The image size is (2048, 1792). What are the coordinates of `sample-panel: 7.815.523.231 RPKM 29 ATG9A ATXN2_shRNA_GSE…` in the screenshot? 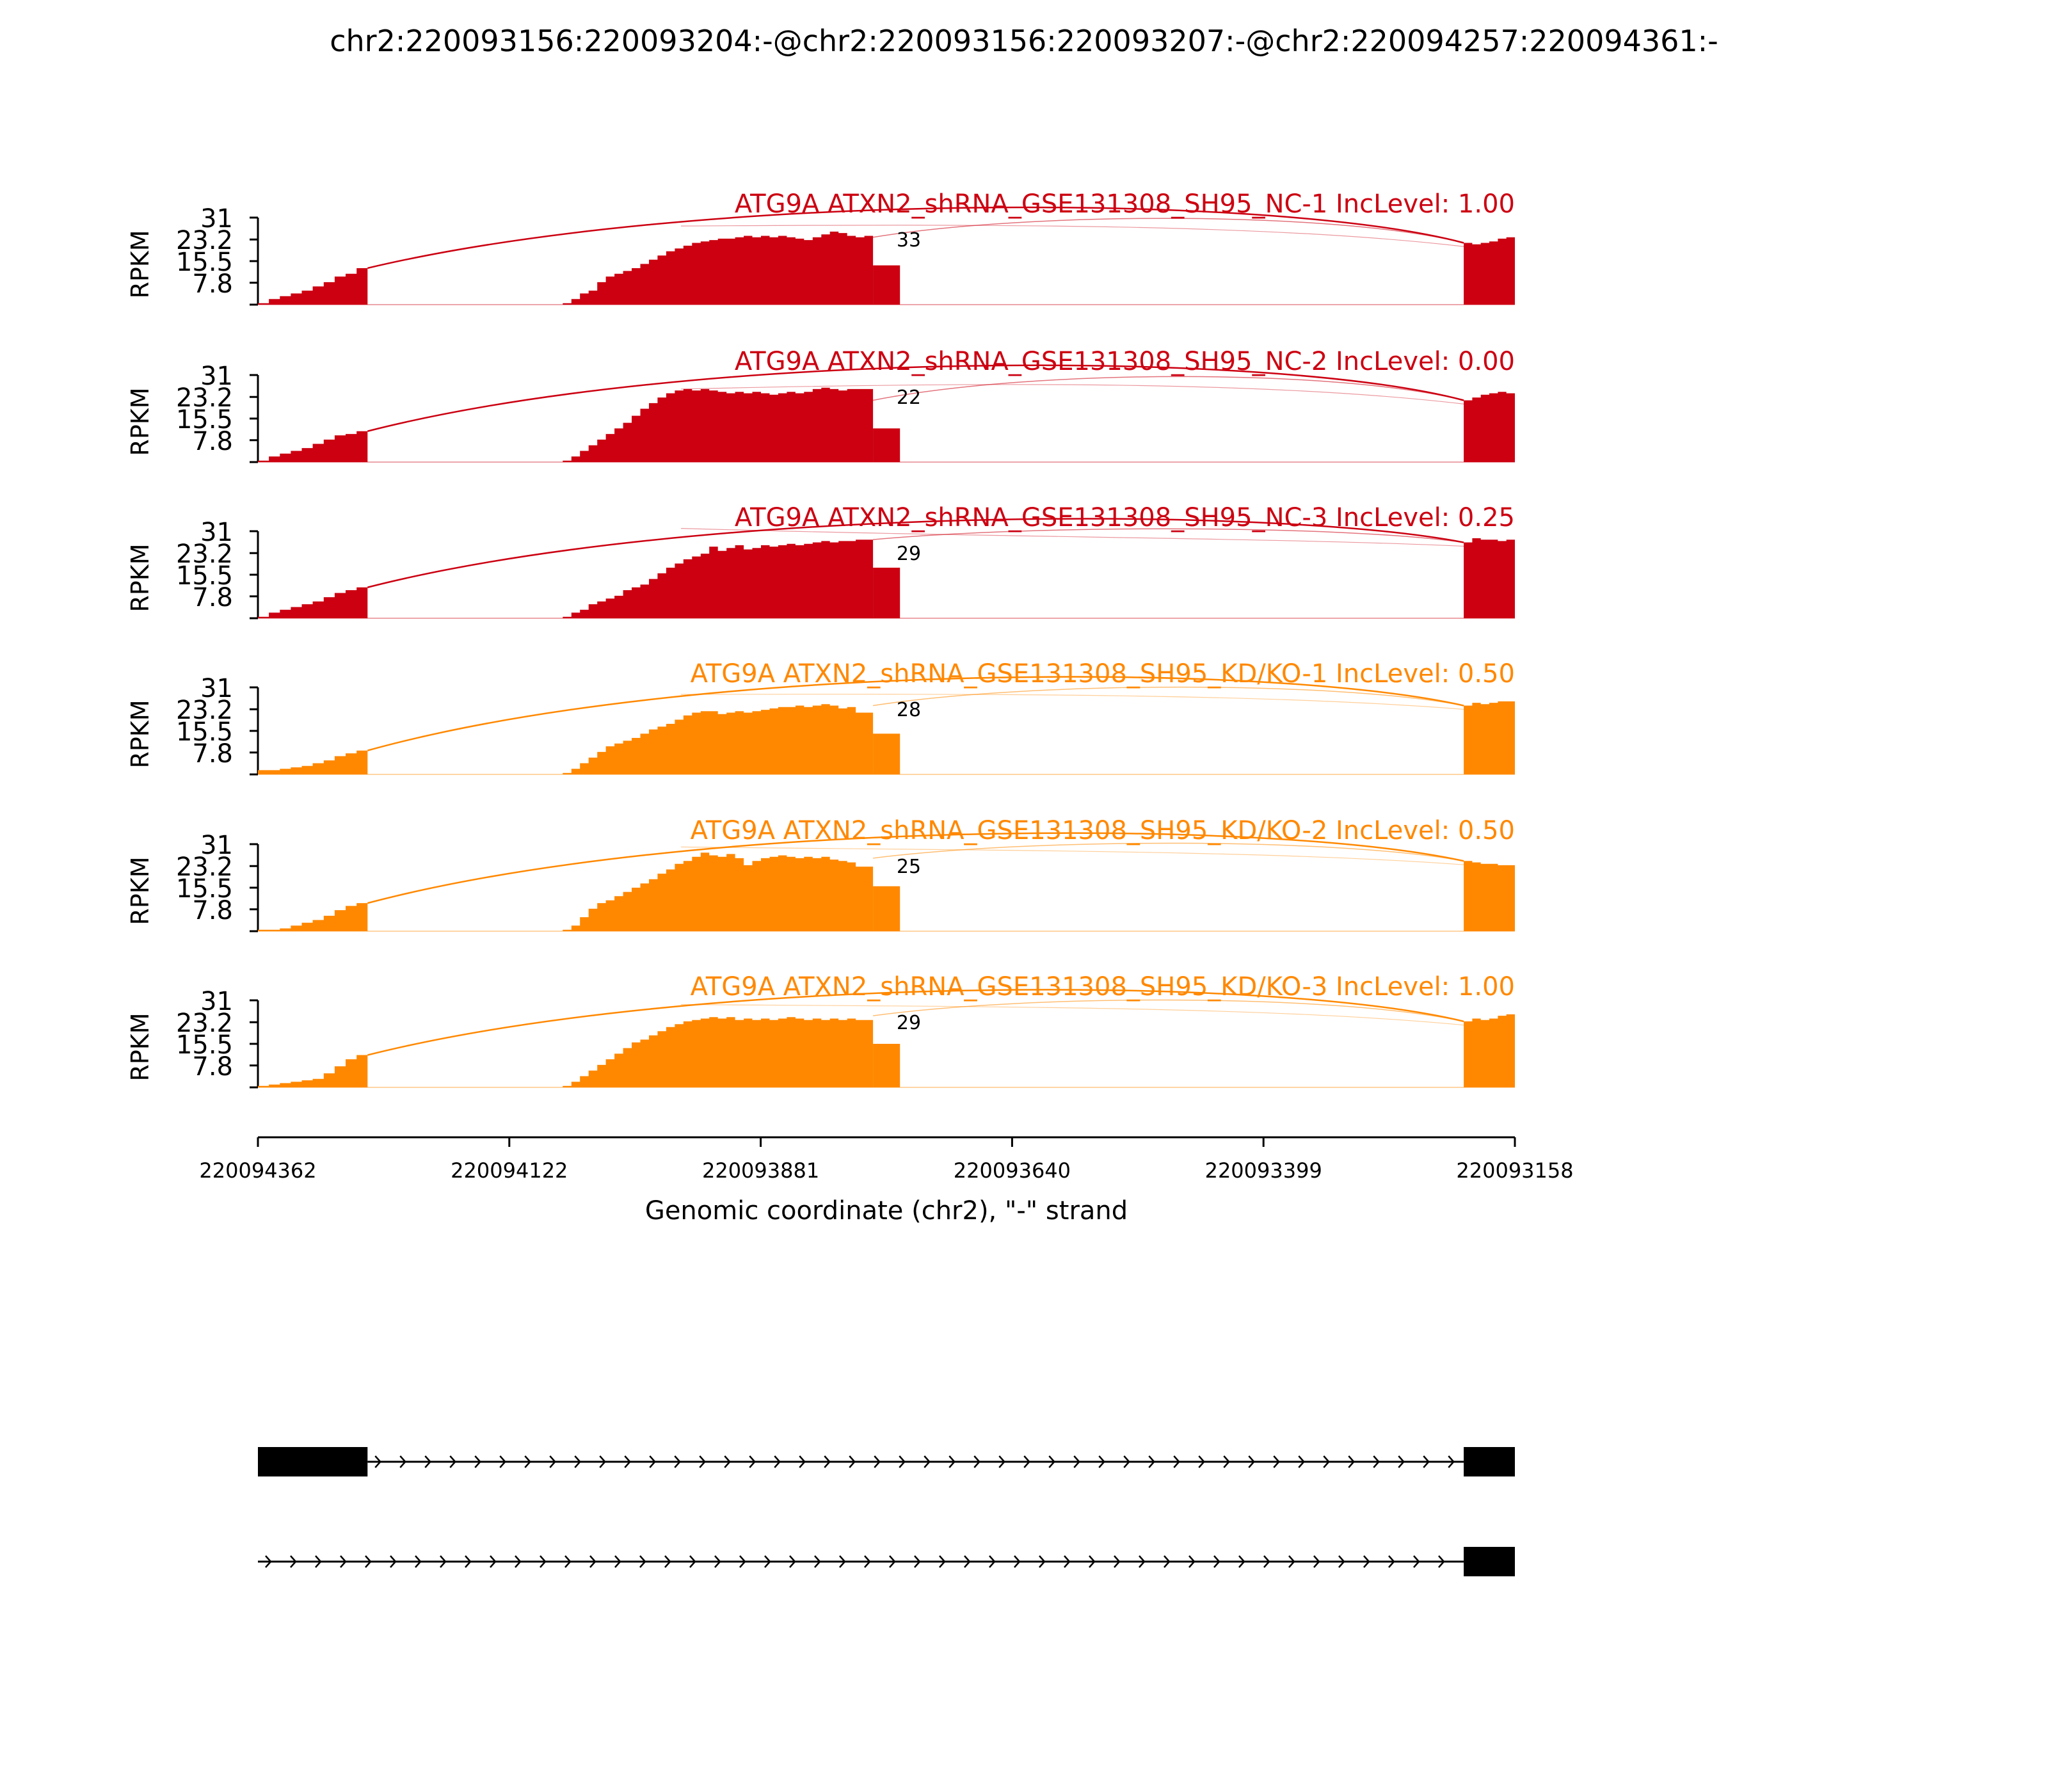 It's located at (820, 561).